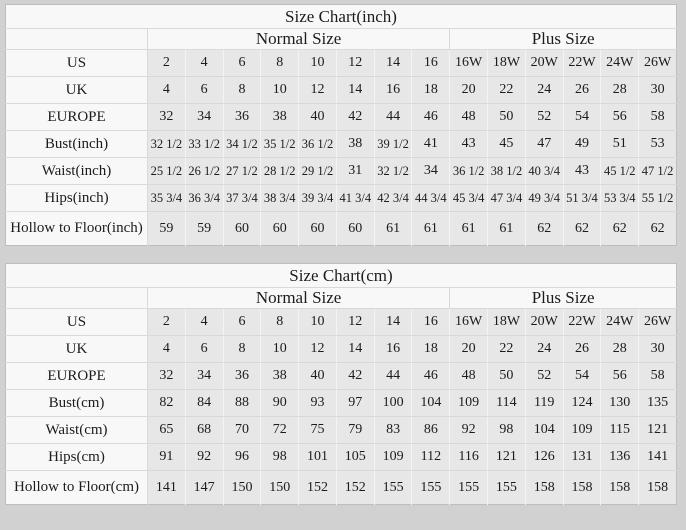 The image size is (686, 530). What do you see at coordinates (341, 117) in the screenshot?
I see `table-row: EUROPE 32 34 36 38 40 42 44 46 48 50 52 54 56 58` at bounding box center [341, 117].